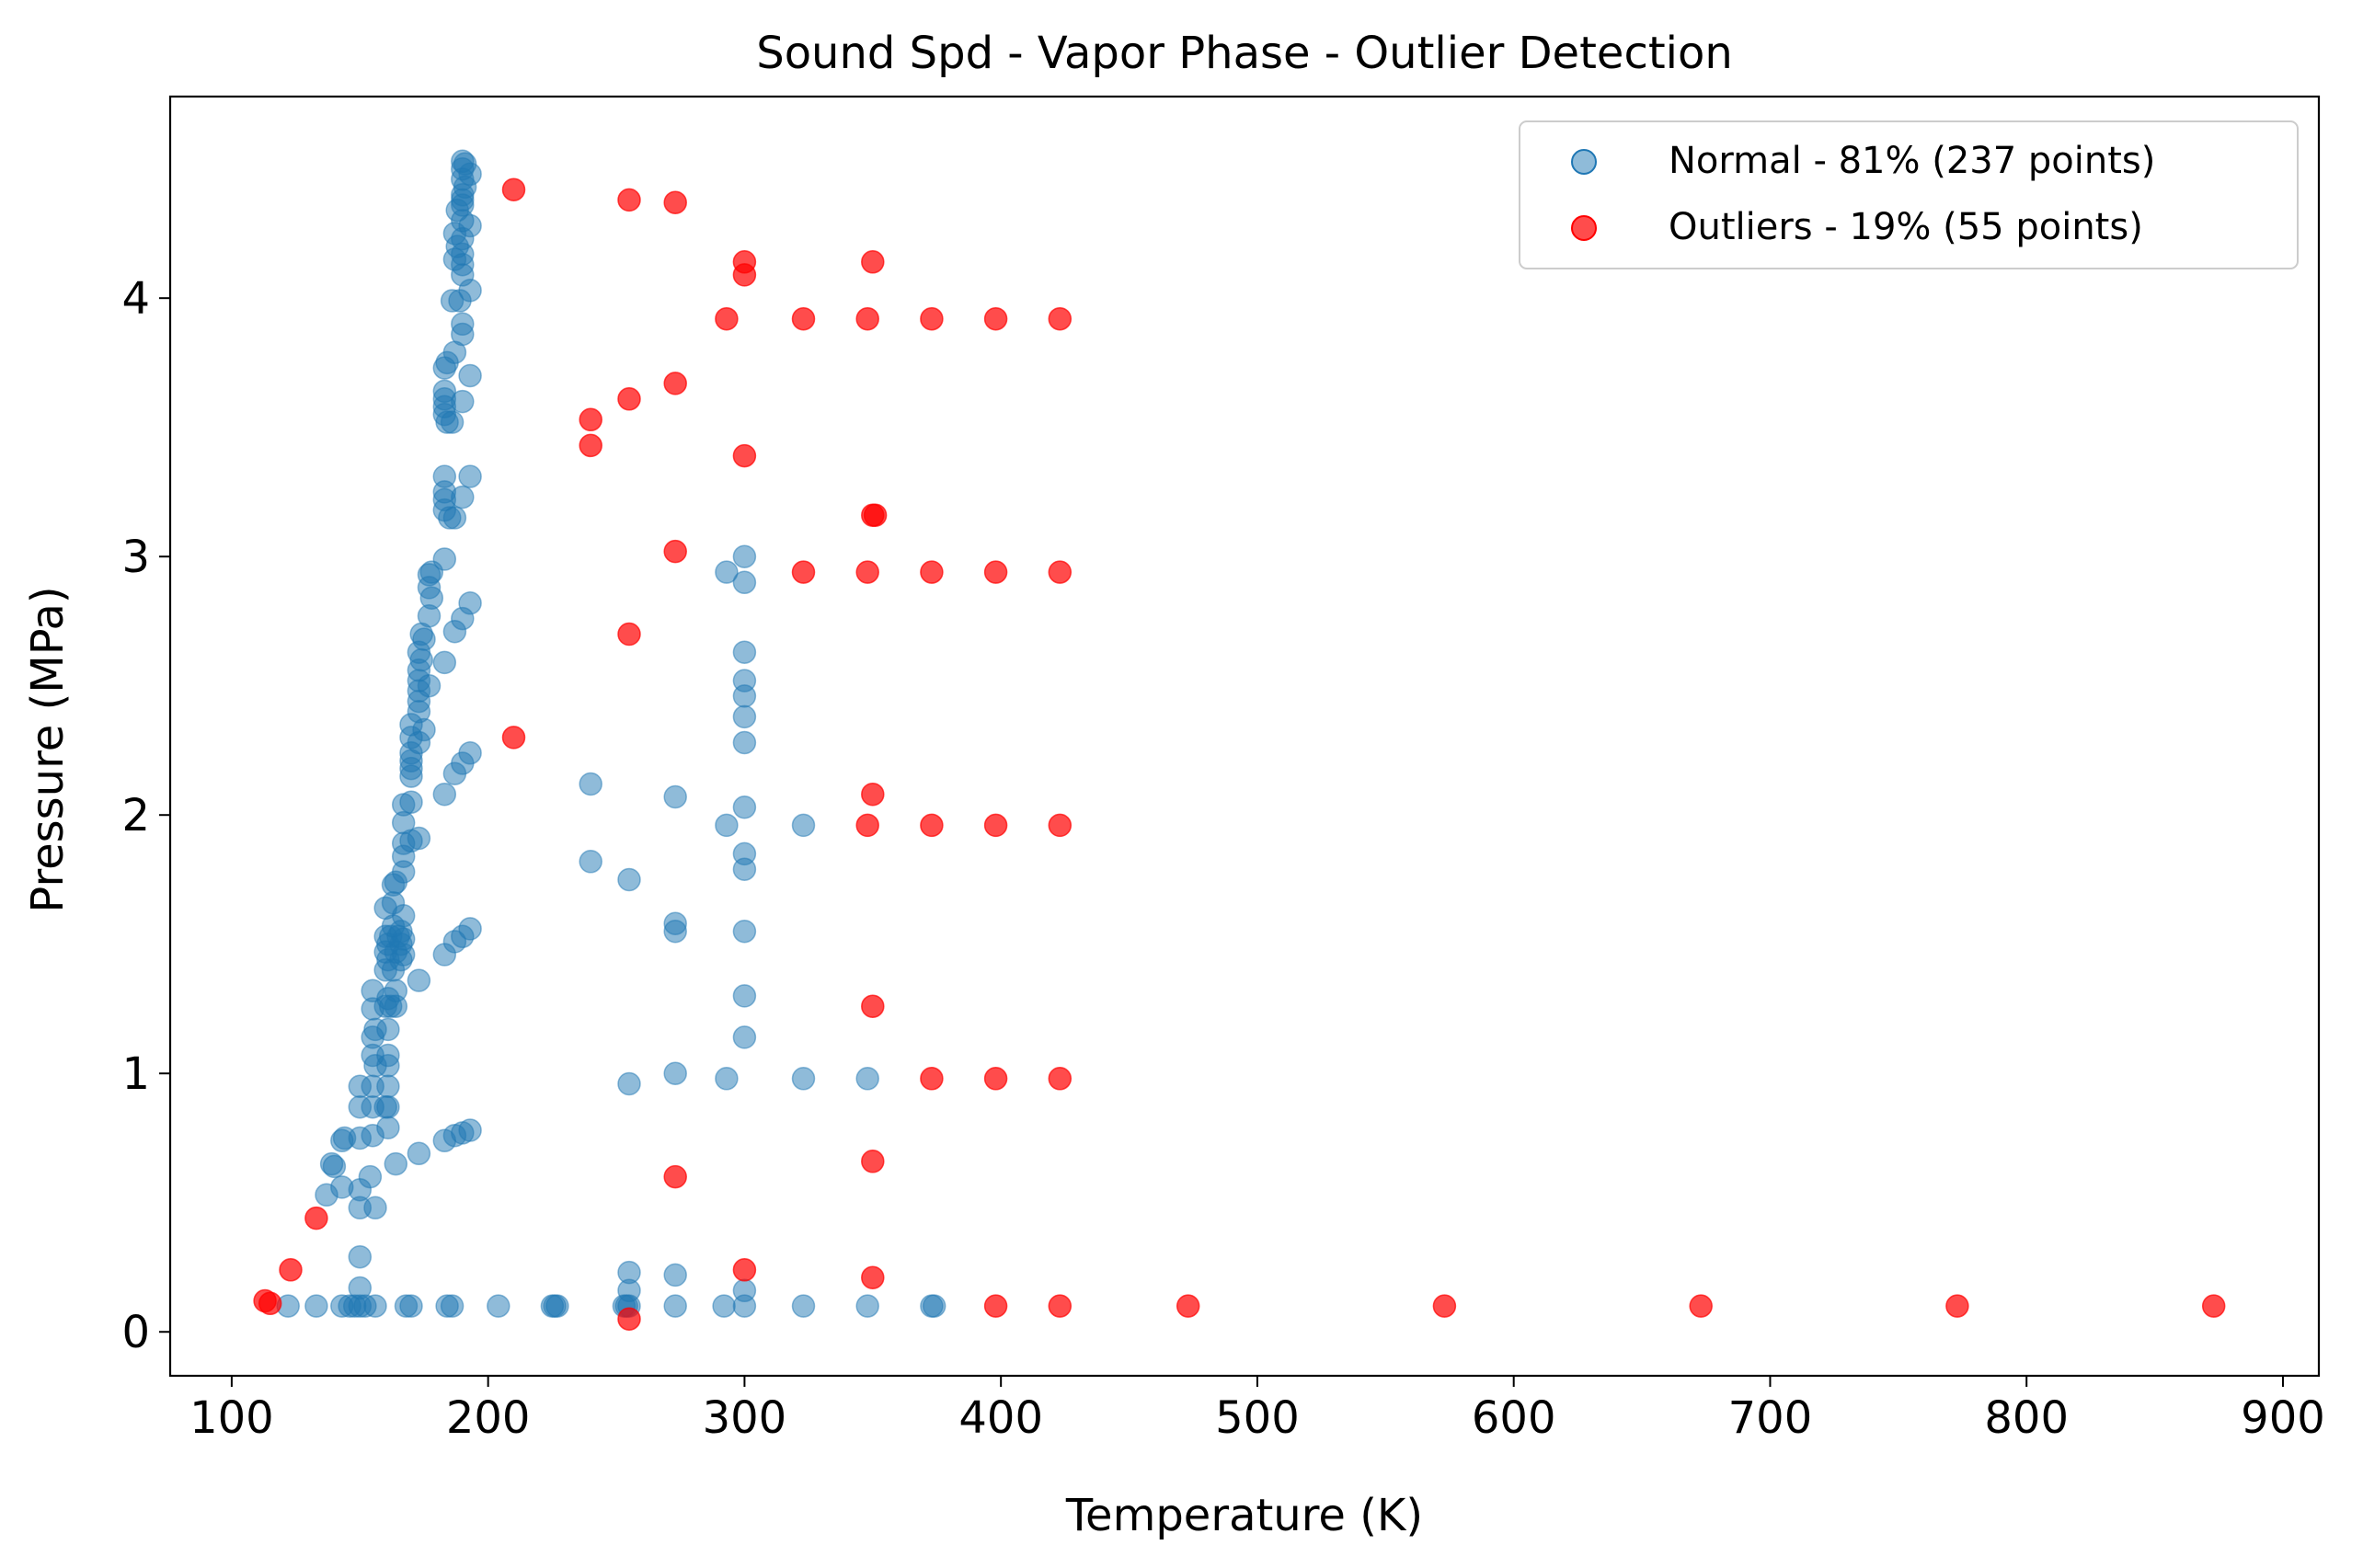  Describe the element at coordinates (145, 815) in the screenshot. I see `y-axis-ticks: 0 1 2 3 4` at that location.